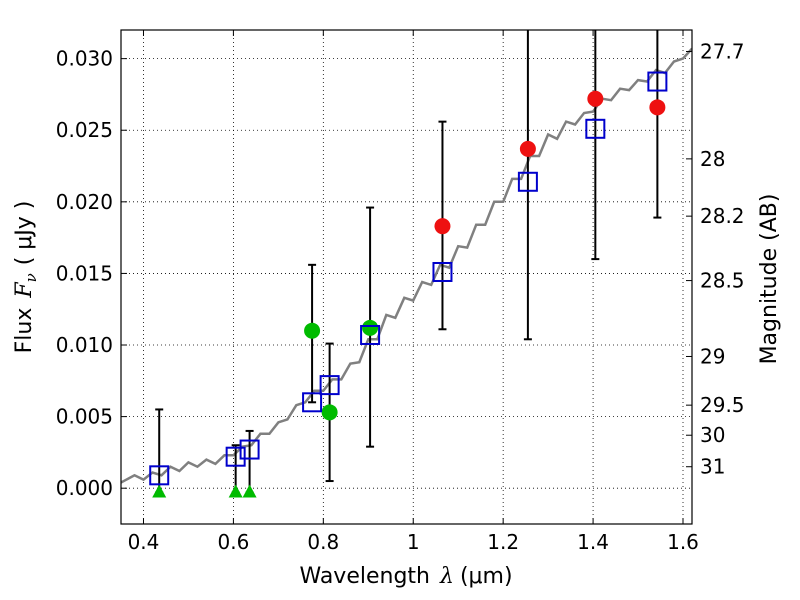  Describe the element at coordinates (722, 281) in the screenshot. I see `y2-tick-label: 28.5` at that location.